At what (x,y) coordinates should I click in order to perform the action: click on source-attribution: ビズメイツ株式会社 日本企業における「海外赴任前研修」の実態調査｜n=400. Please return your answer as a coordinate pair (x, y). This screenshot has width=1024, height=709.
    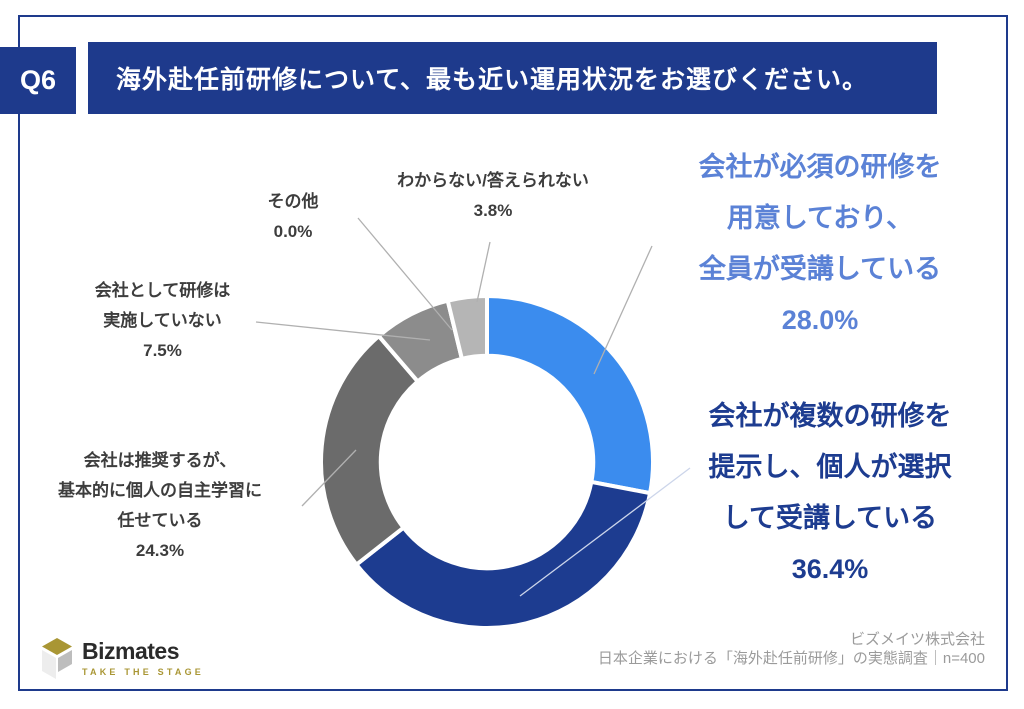
    Looking at the image, I should click on (791, 649).